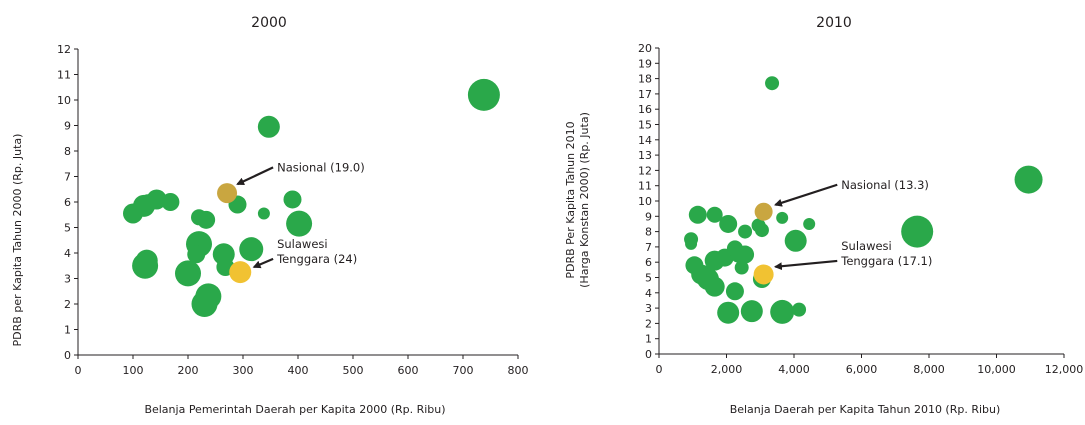  What do you see at coordinates (645, 140) in the screenshot?
I see `y-tick-label: 14` at bounding box center [645, 140].